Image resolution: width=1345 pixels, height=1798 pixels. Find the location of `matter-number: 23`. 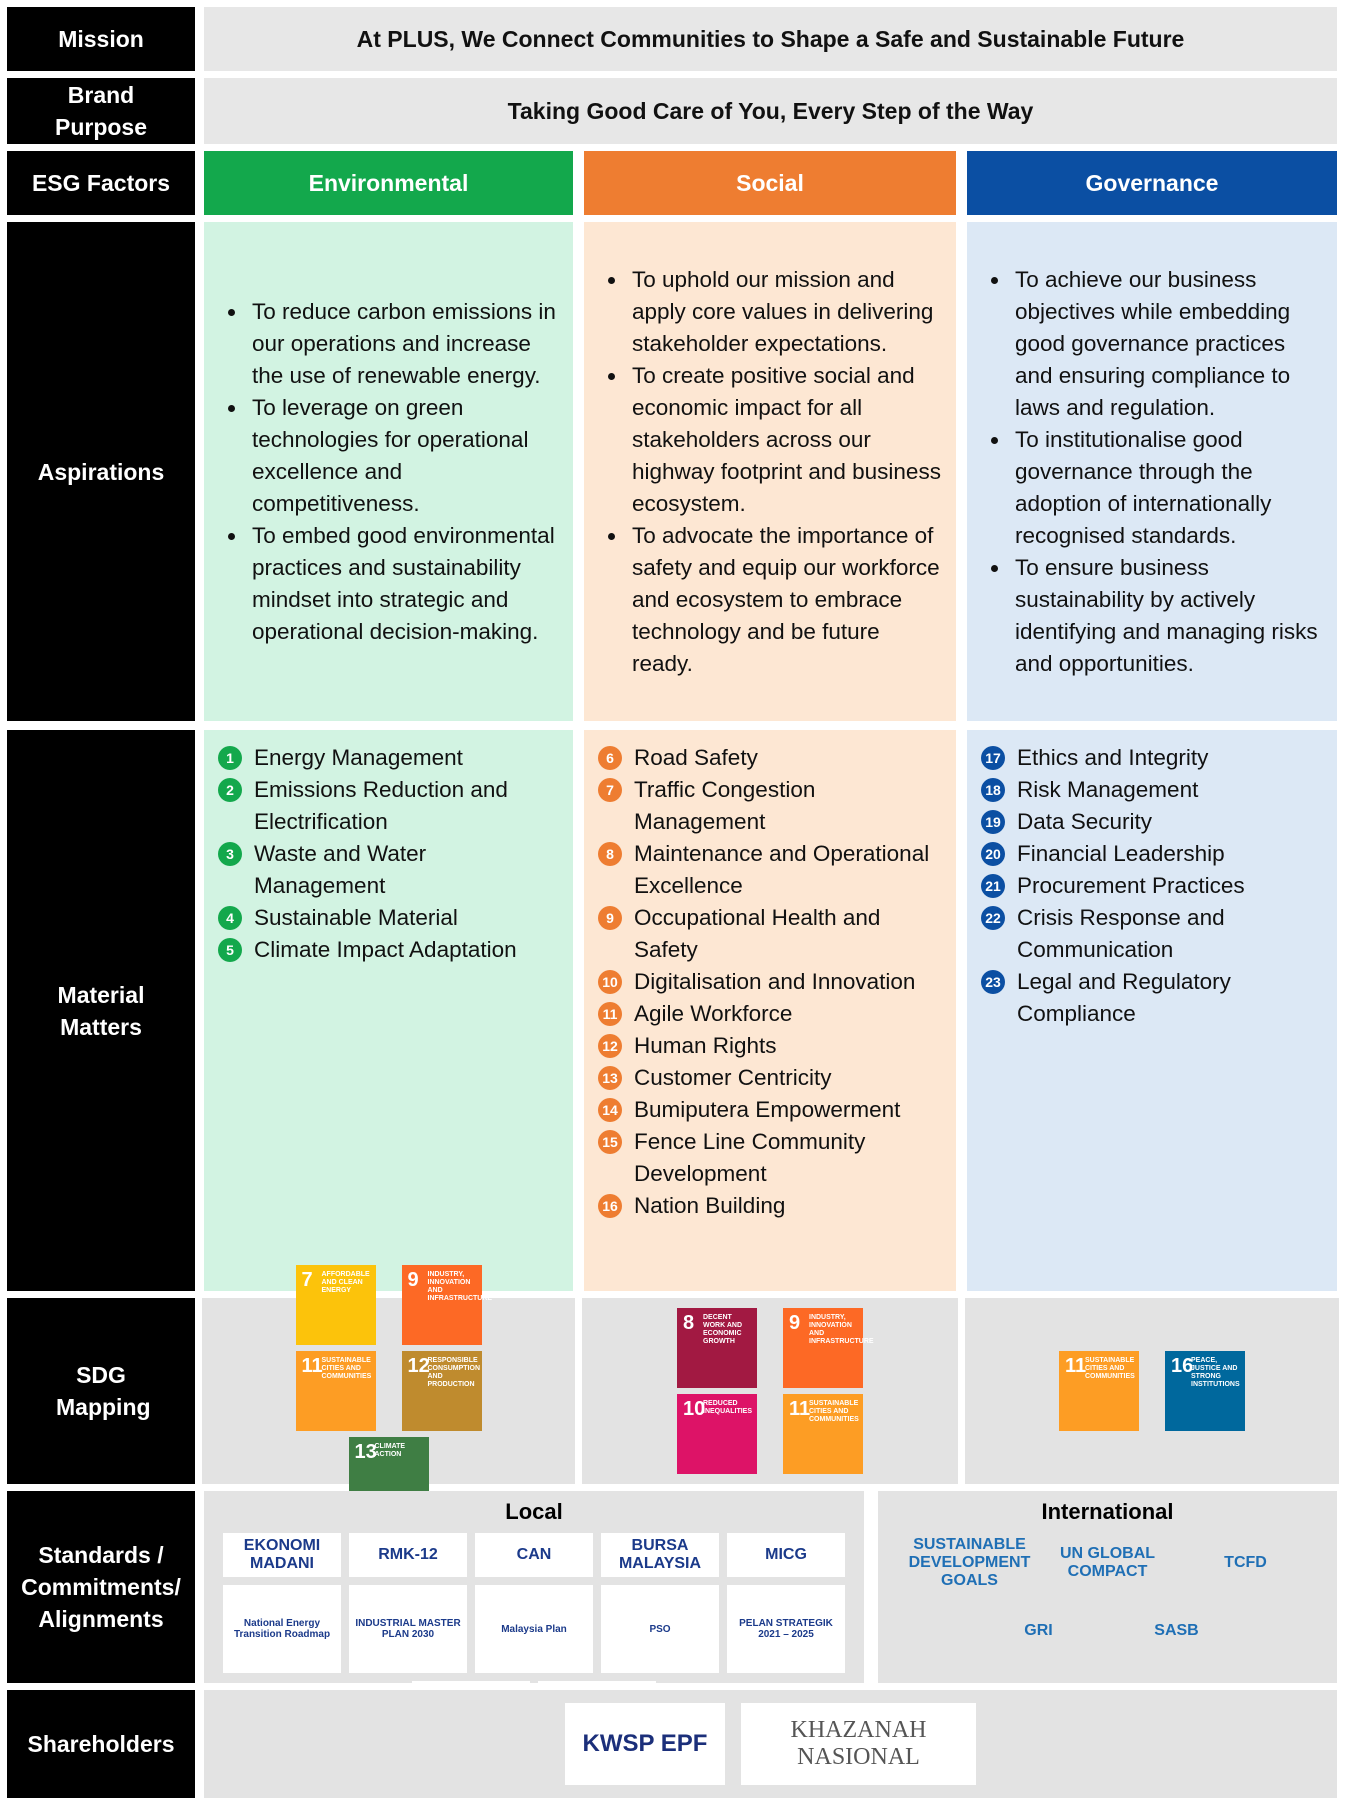

matter-number: 23 is located at coordinates (993, 982).